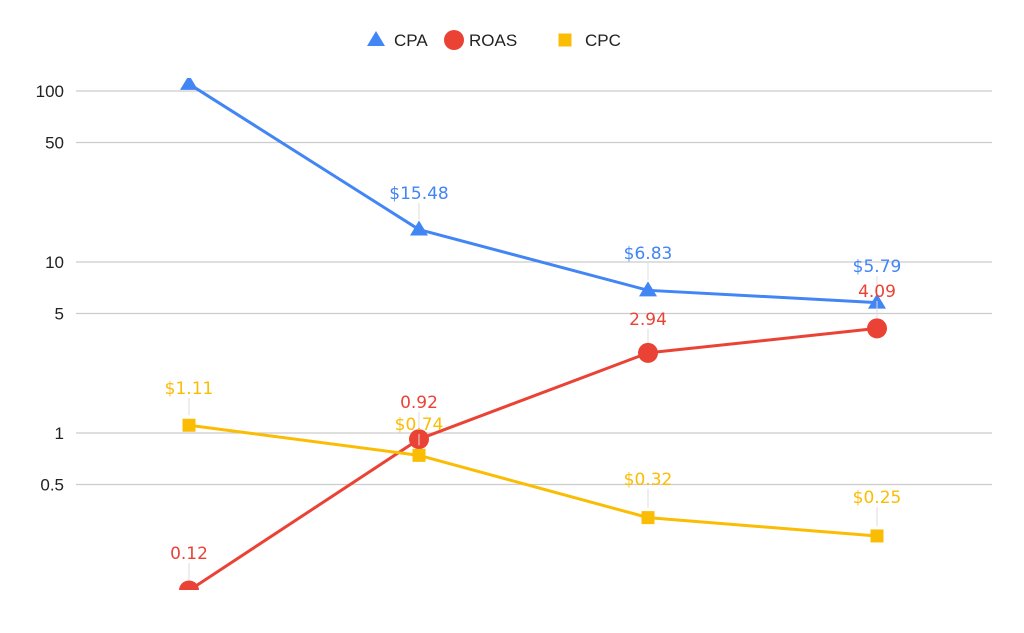 This screenshot has height=633, width=1024. Describe the element at coordinates (454, 40) in the screenshot. I see `legend-roas-circle-icon` at that location.